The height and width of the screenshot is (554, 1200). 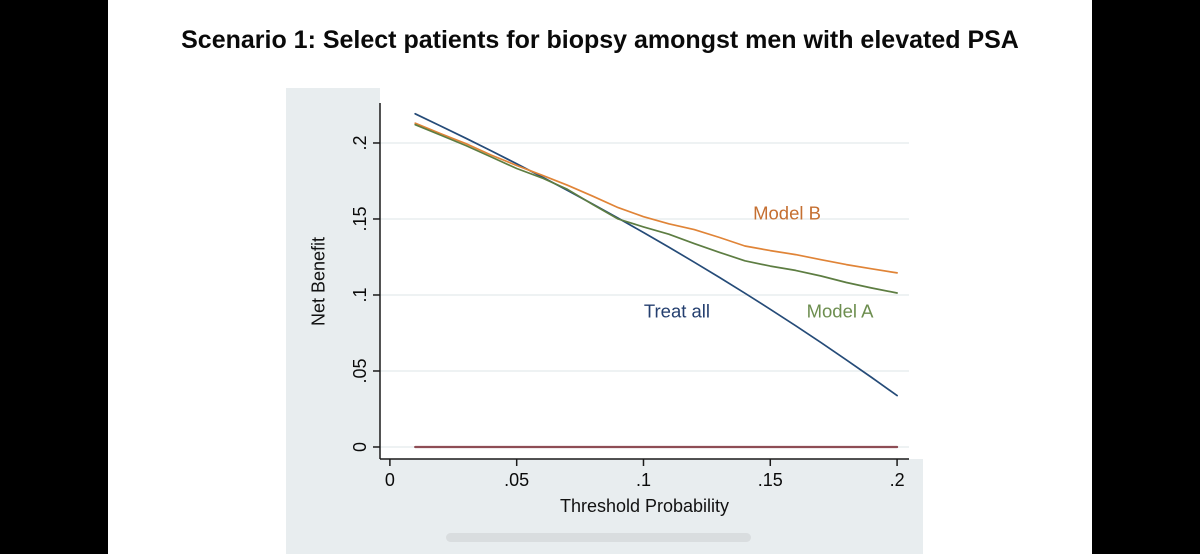 What do you see at coordinates (897, 480) in the screenshot?
I see `x-tick-label: .2` at bounding box center [897, 480].